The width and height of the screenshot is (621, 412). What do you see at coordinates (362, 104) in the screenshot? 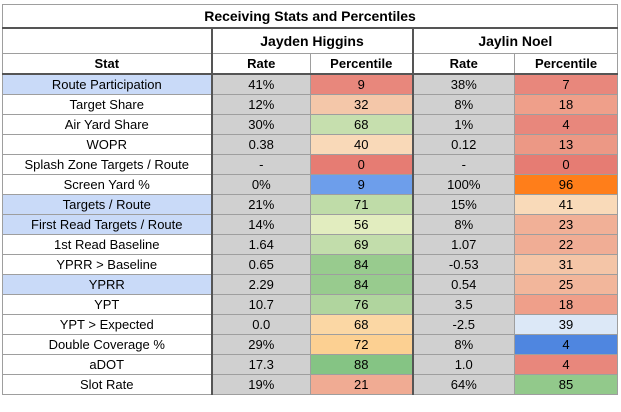
I see `player1-percentile: 32` at bounding box center [362, 104].